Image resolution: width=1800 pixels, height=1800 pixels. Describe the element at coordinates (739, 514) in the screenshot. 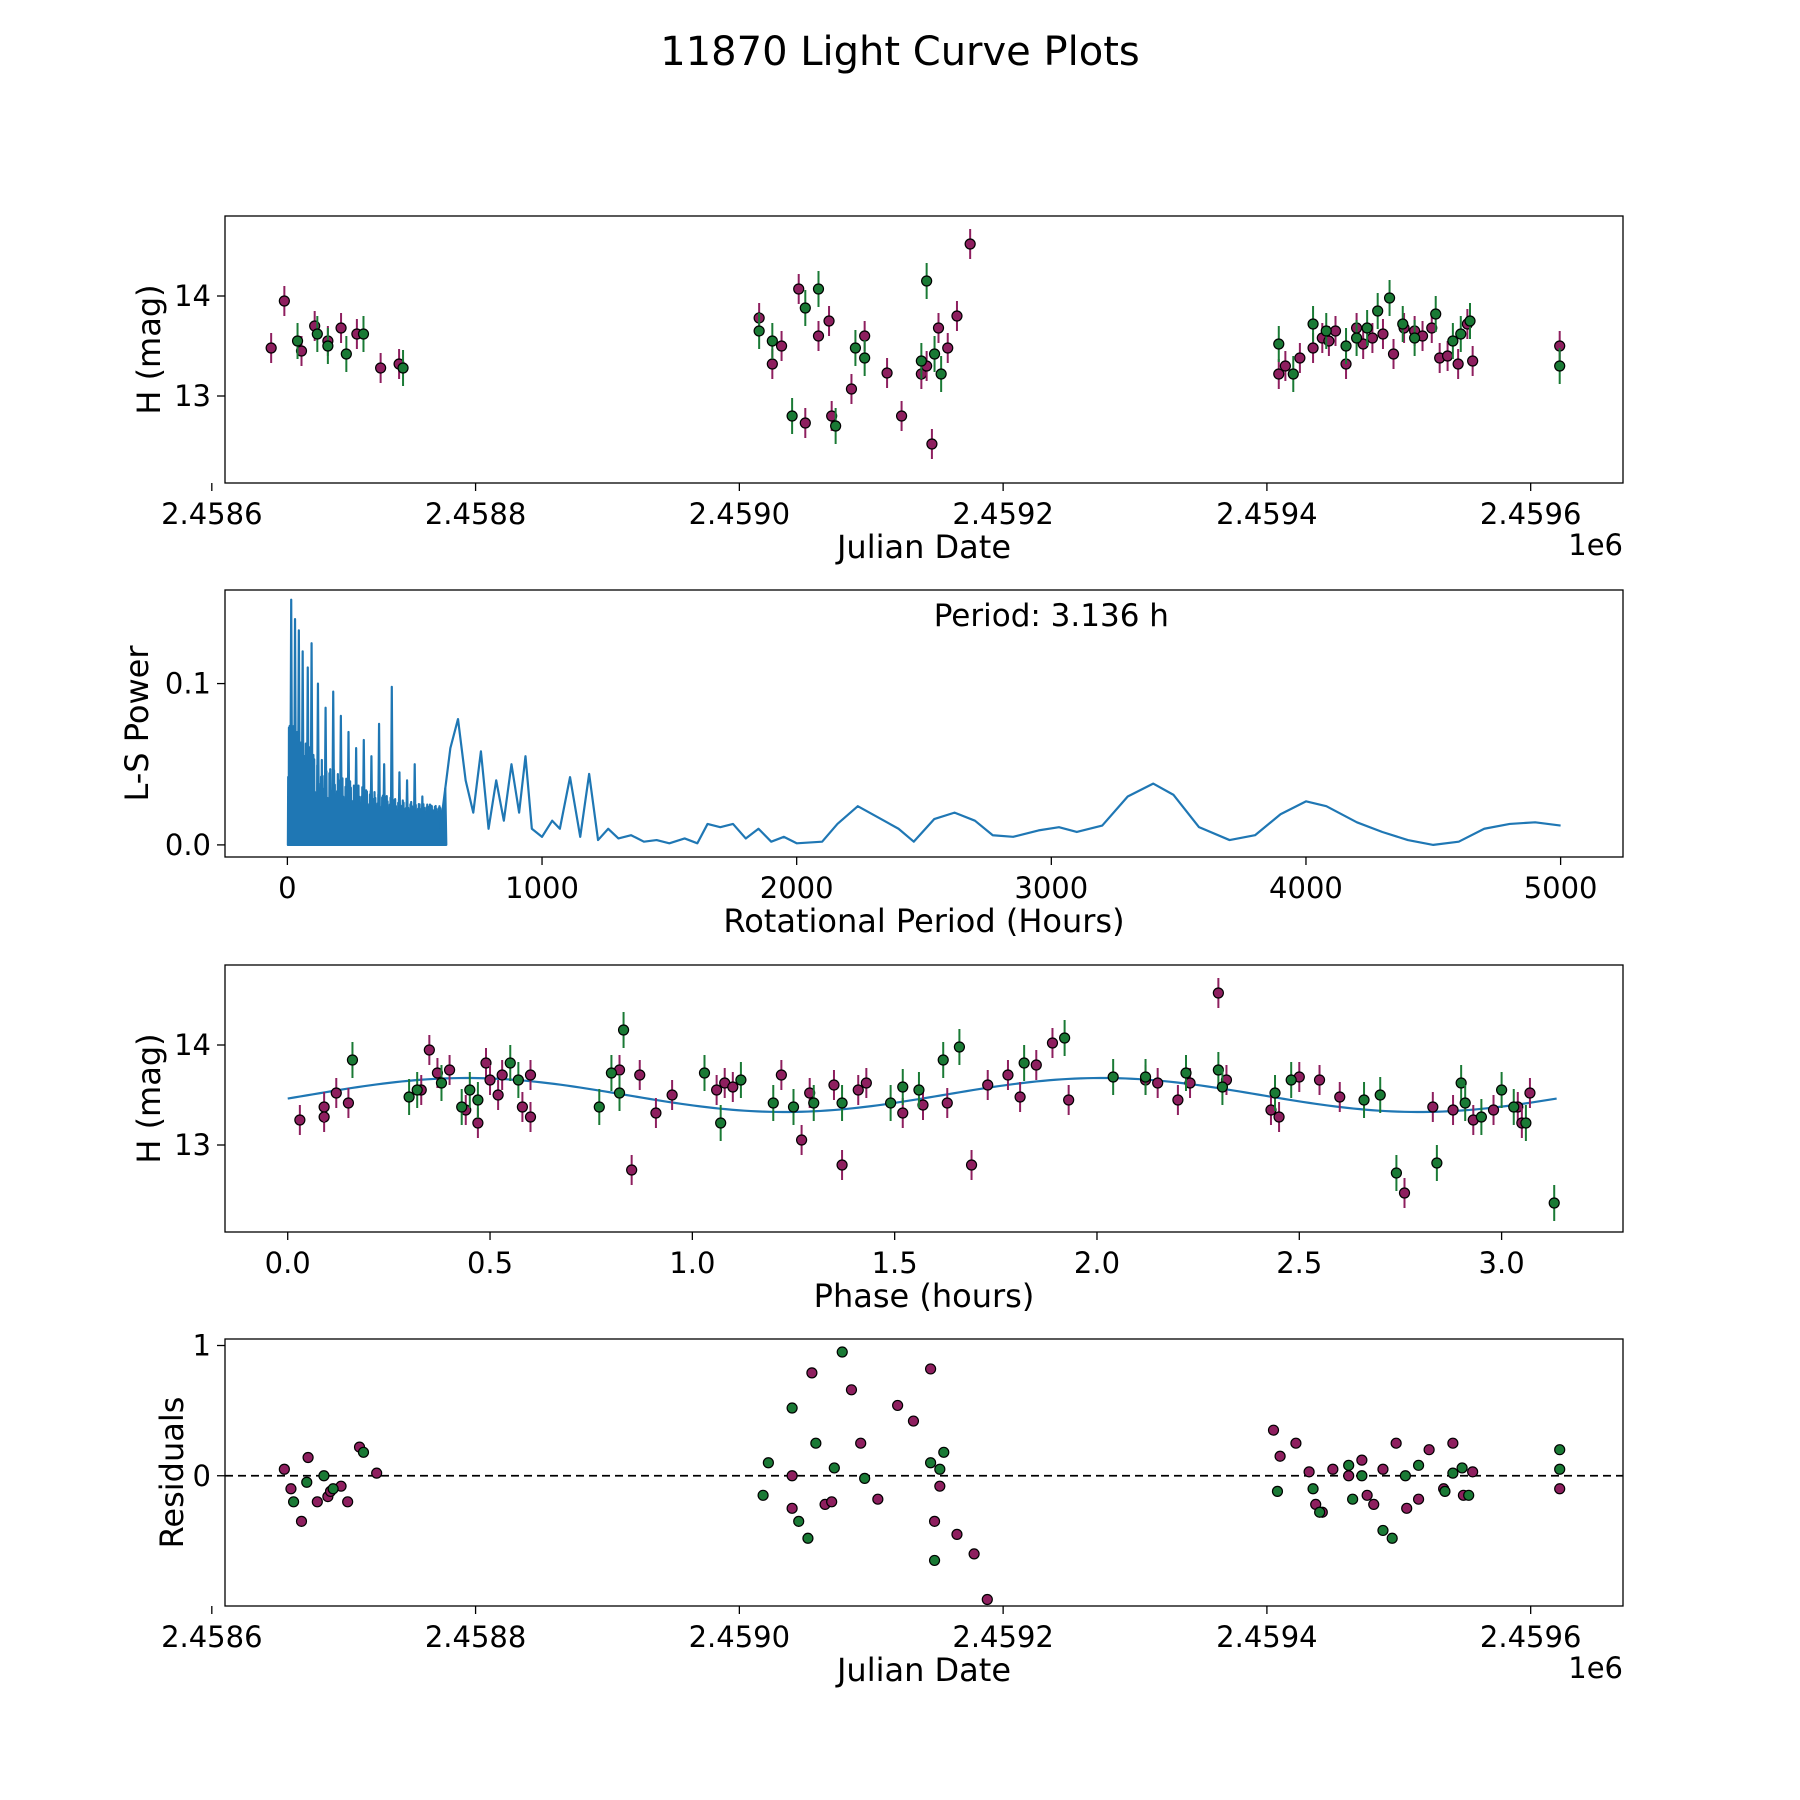

I see `x-tick-label: 2.4590` at that location.